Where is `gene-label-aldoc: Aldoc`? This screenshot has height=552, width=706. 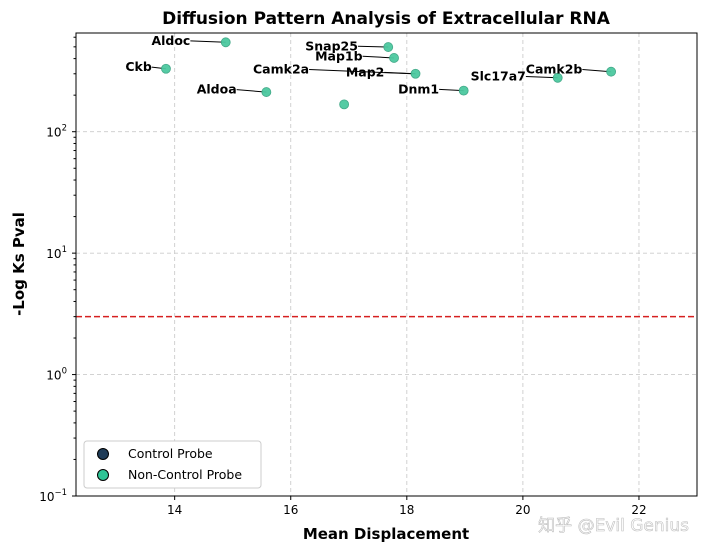 gene-label-aldoc: Aldoc is located at coordinates (170, 40).